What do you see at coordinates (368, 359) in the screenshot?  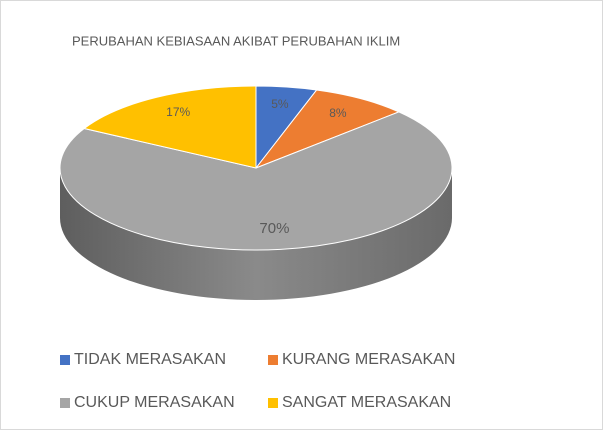 I see `legend-label: KURANG MERASAKAN` at bounding box center [368, 359].